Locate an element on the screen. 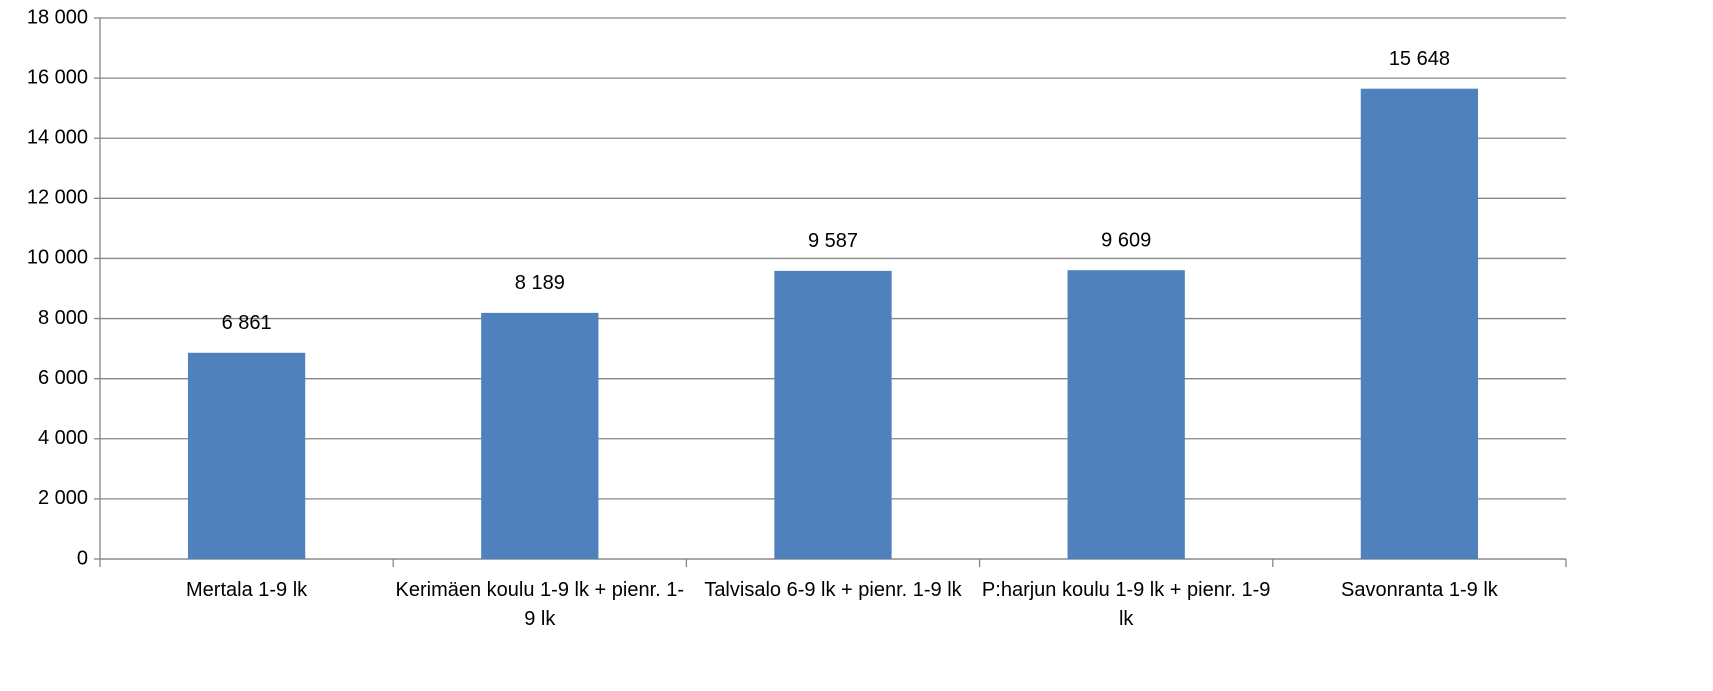 The width and height of the screenshot is (1713, 691). data-label: 6 861 is located at coordinates (247, 323).